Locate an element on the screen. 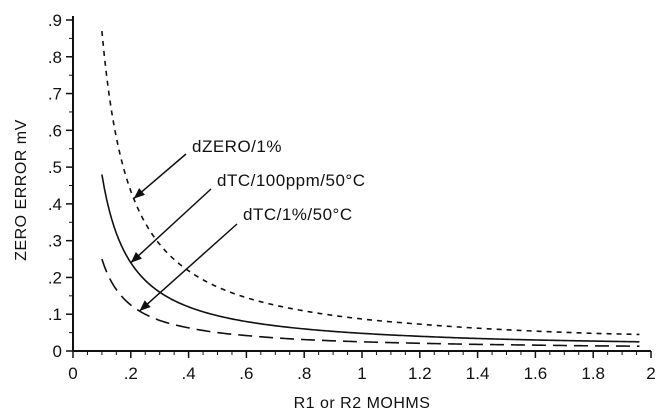  x-tick-label: 1.6 is located at coordinates (536, 373).